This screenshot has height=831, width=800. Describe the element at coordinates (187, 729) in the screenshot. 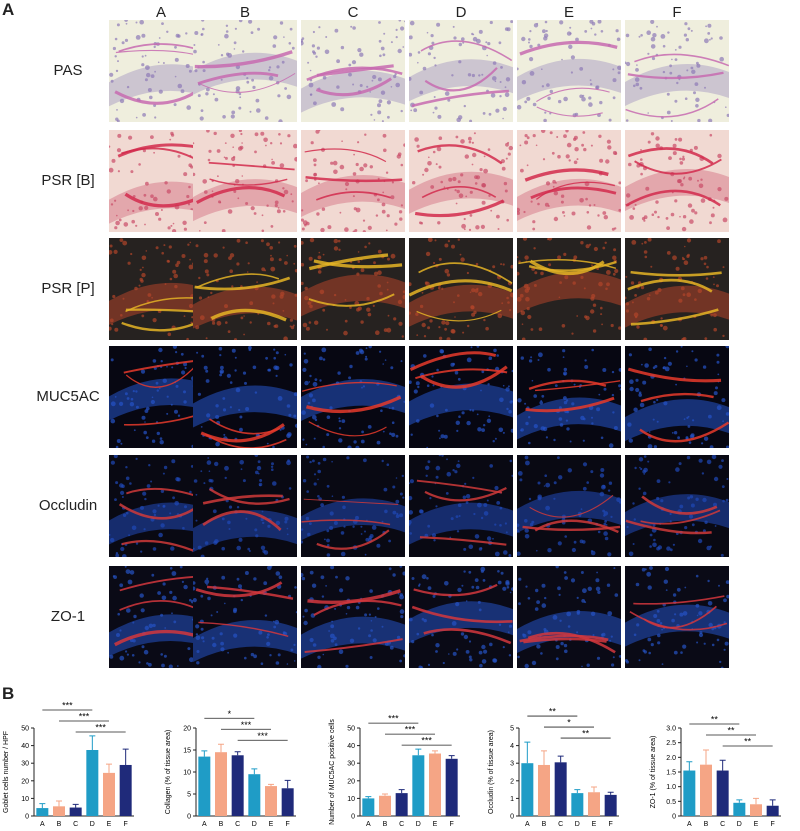

I see `y-tick-label: 20` at that location.